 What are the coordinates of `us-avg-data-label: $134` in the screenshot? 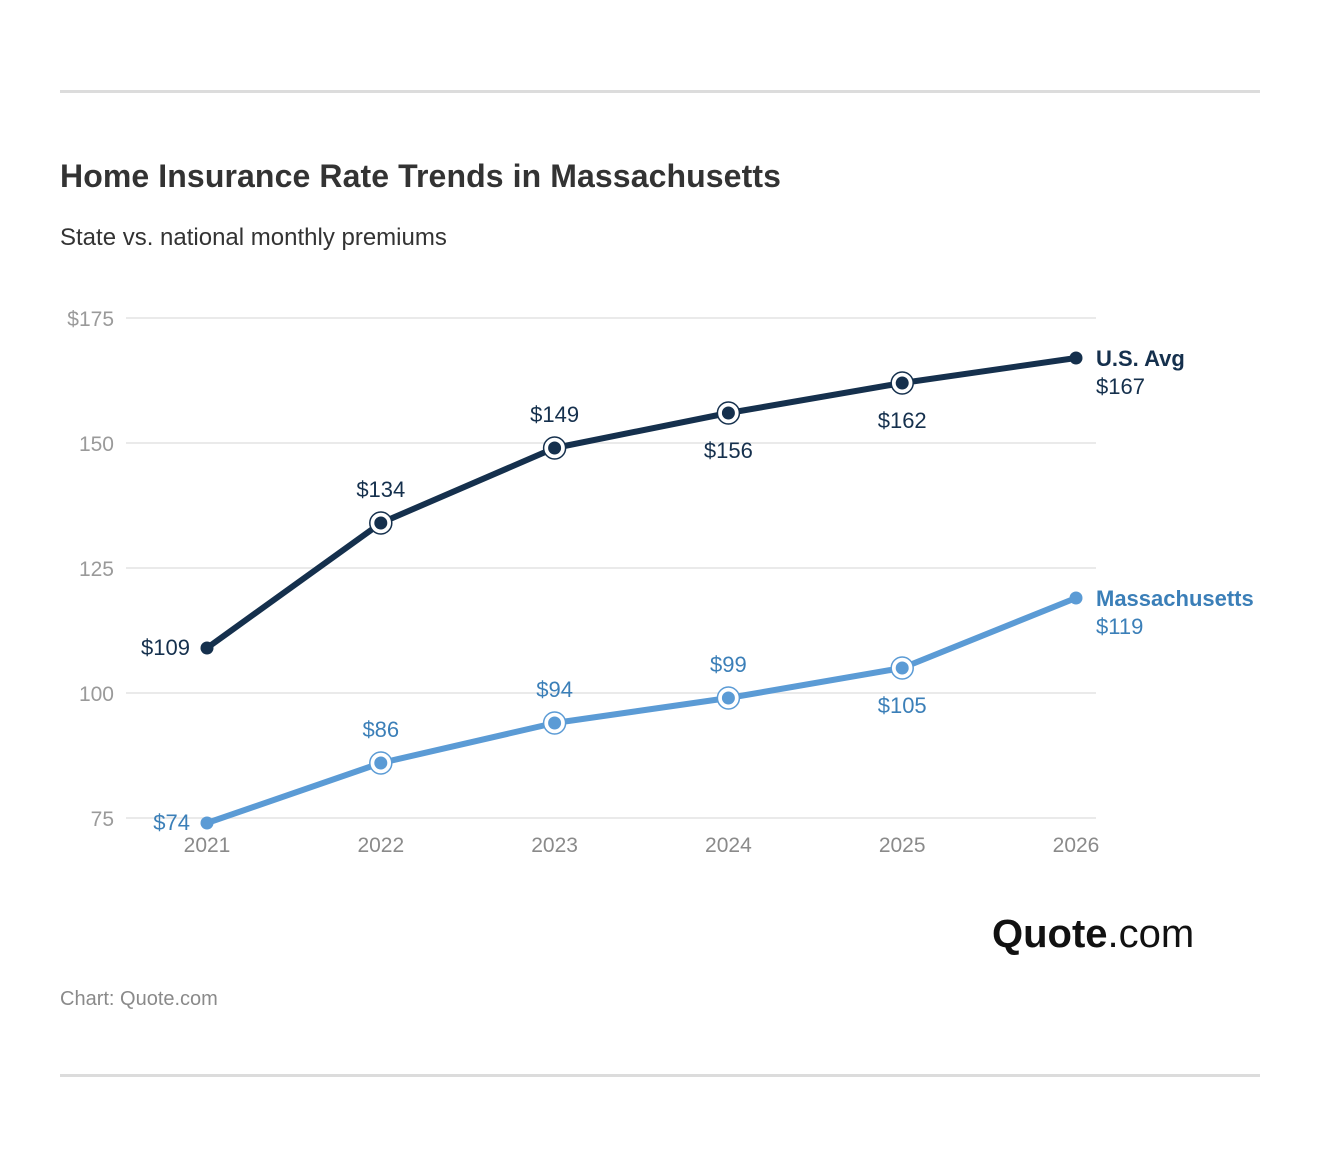 It's located at (380, 489).